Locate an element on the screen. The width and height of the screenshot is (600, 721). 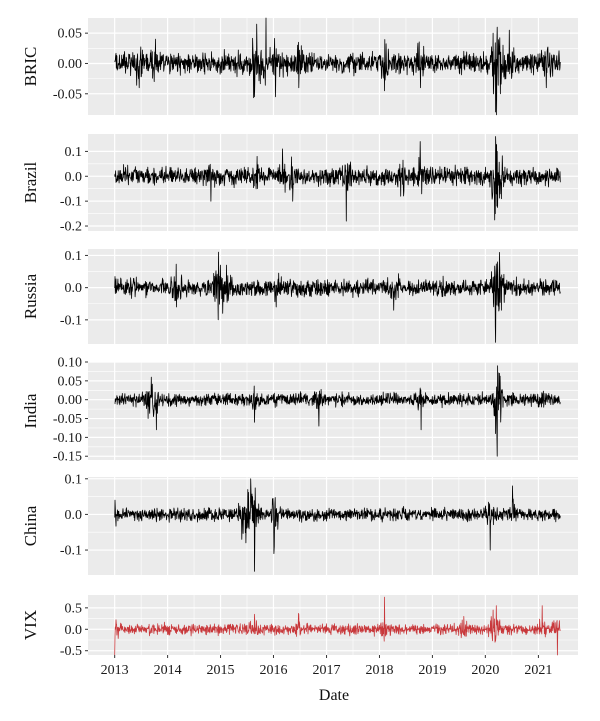
x-tick-label: 2014 is located at coordinates (168, 670).